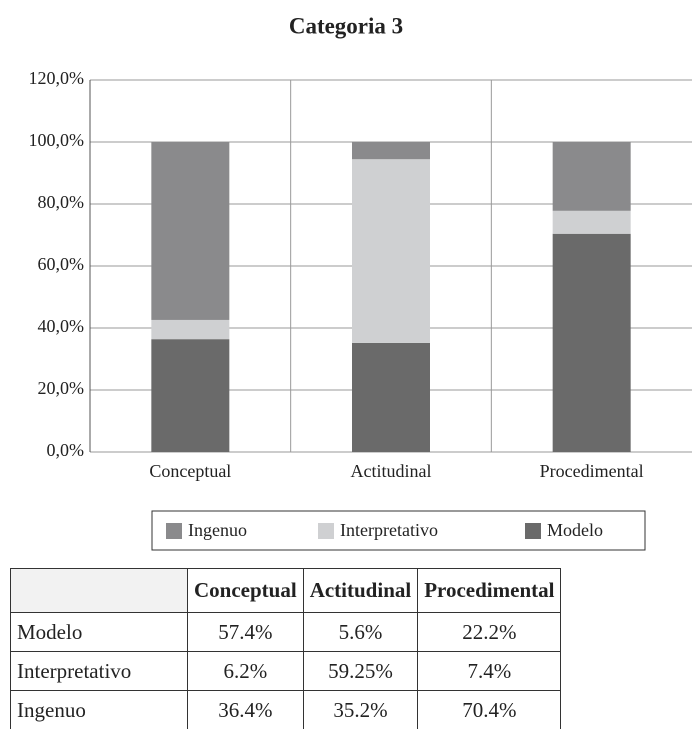  What do you see at coordinates (489, 590) in the screenshot?
I see `col-header: Procedimental` at bounding box center [489, 590].